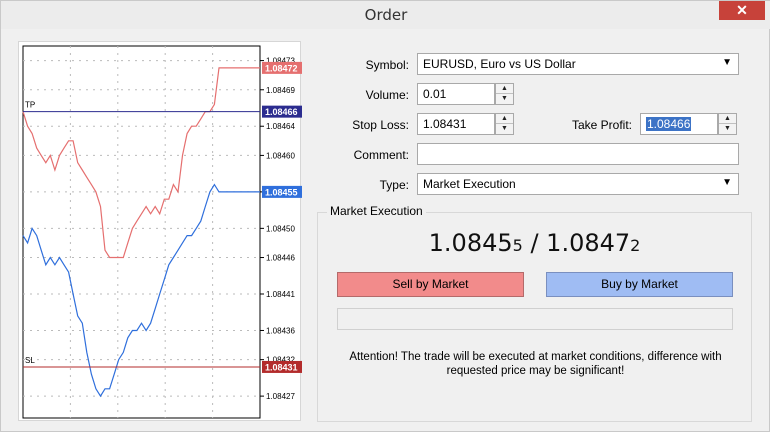  What do you see at coordinates (387, 95) in the screenshot?
I see `volume-label: Volume:` at bounding box center [387, 95].